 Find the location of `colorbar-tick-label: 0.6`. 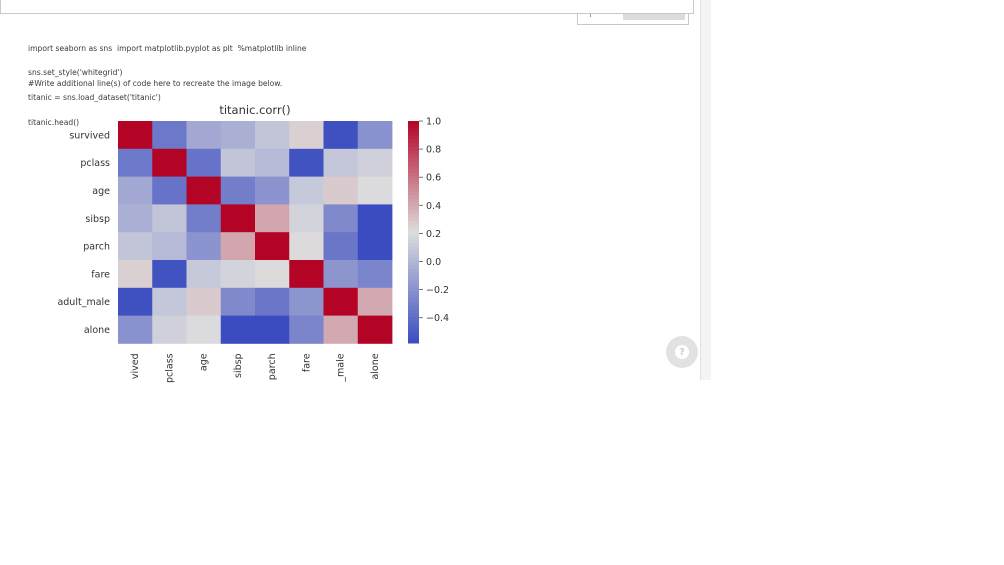

colorbar-tick-label: 0.6 is located at coordinates (433, 178).